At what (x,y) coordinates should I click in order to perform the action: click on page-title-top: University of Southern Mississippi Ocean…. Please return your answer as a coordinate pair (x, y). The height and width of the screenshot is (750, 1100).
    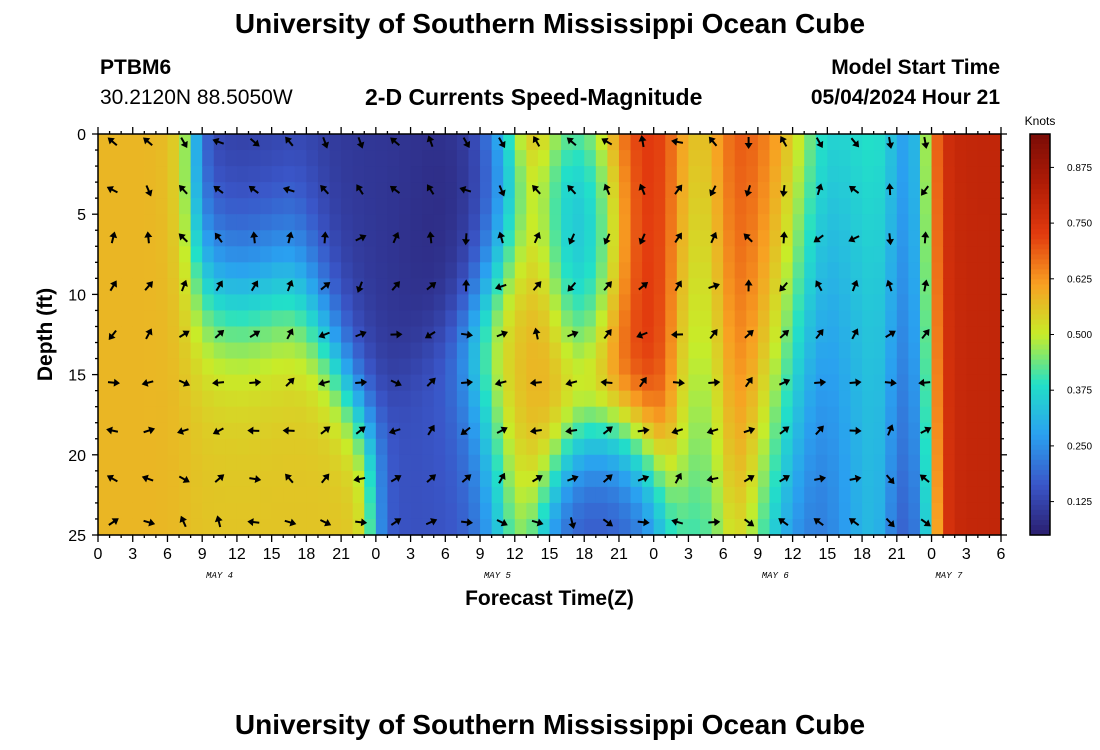
    Looking at the image, I should click on (550, 23).